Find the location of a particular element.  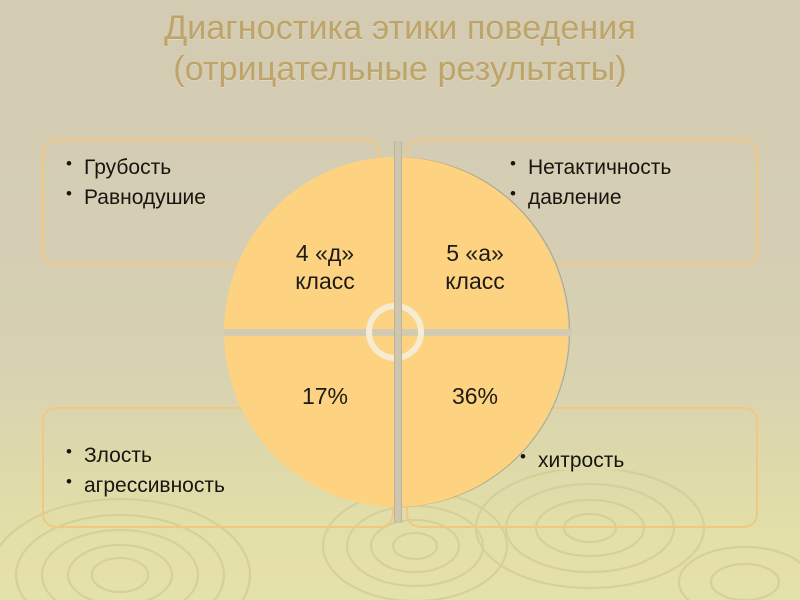

quadrant-label-bottom-left: 17% is located at coordinates (325, 396).